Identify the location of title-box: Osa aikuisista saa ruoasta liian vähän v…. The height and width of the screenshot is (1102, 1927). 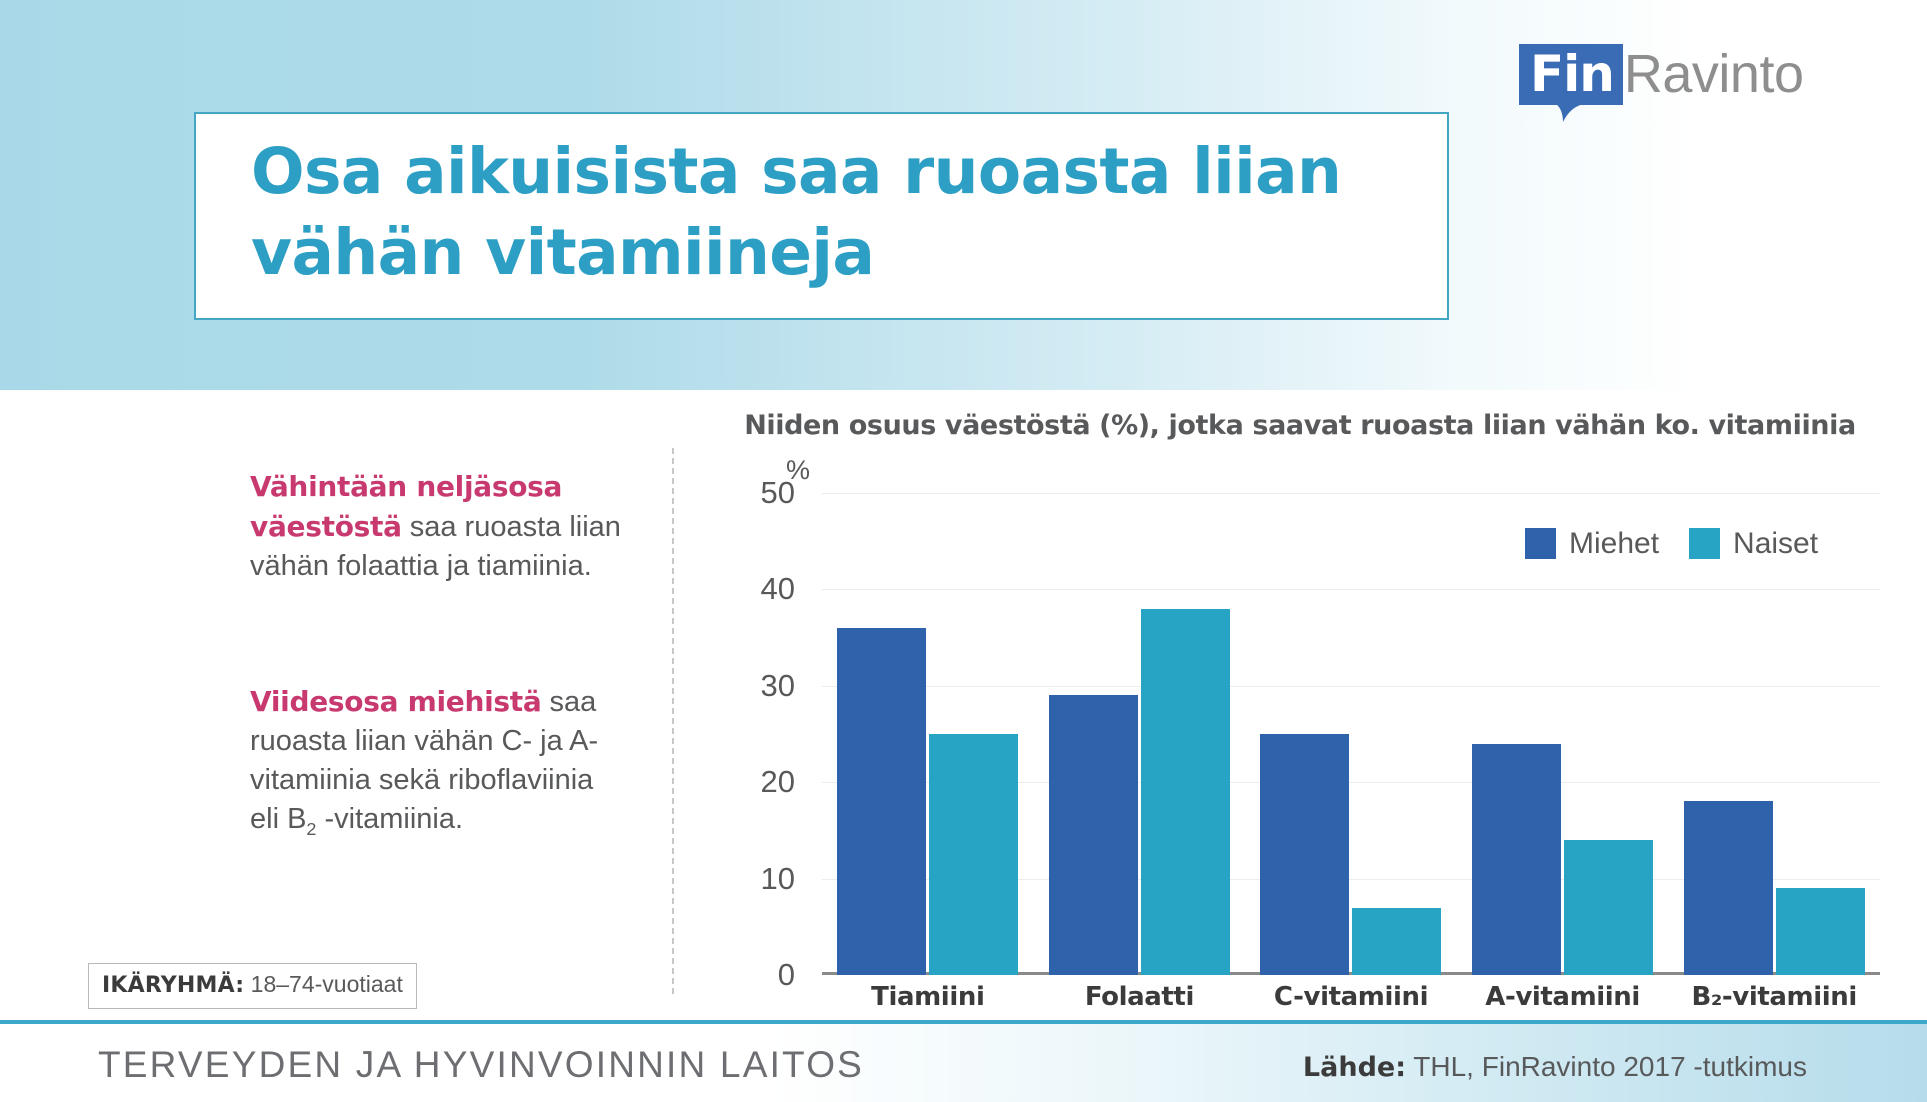
(821, 216).